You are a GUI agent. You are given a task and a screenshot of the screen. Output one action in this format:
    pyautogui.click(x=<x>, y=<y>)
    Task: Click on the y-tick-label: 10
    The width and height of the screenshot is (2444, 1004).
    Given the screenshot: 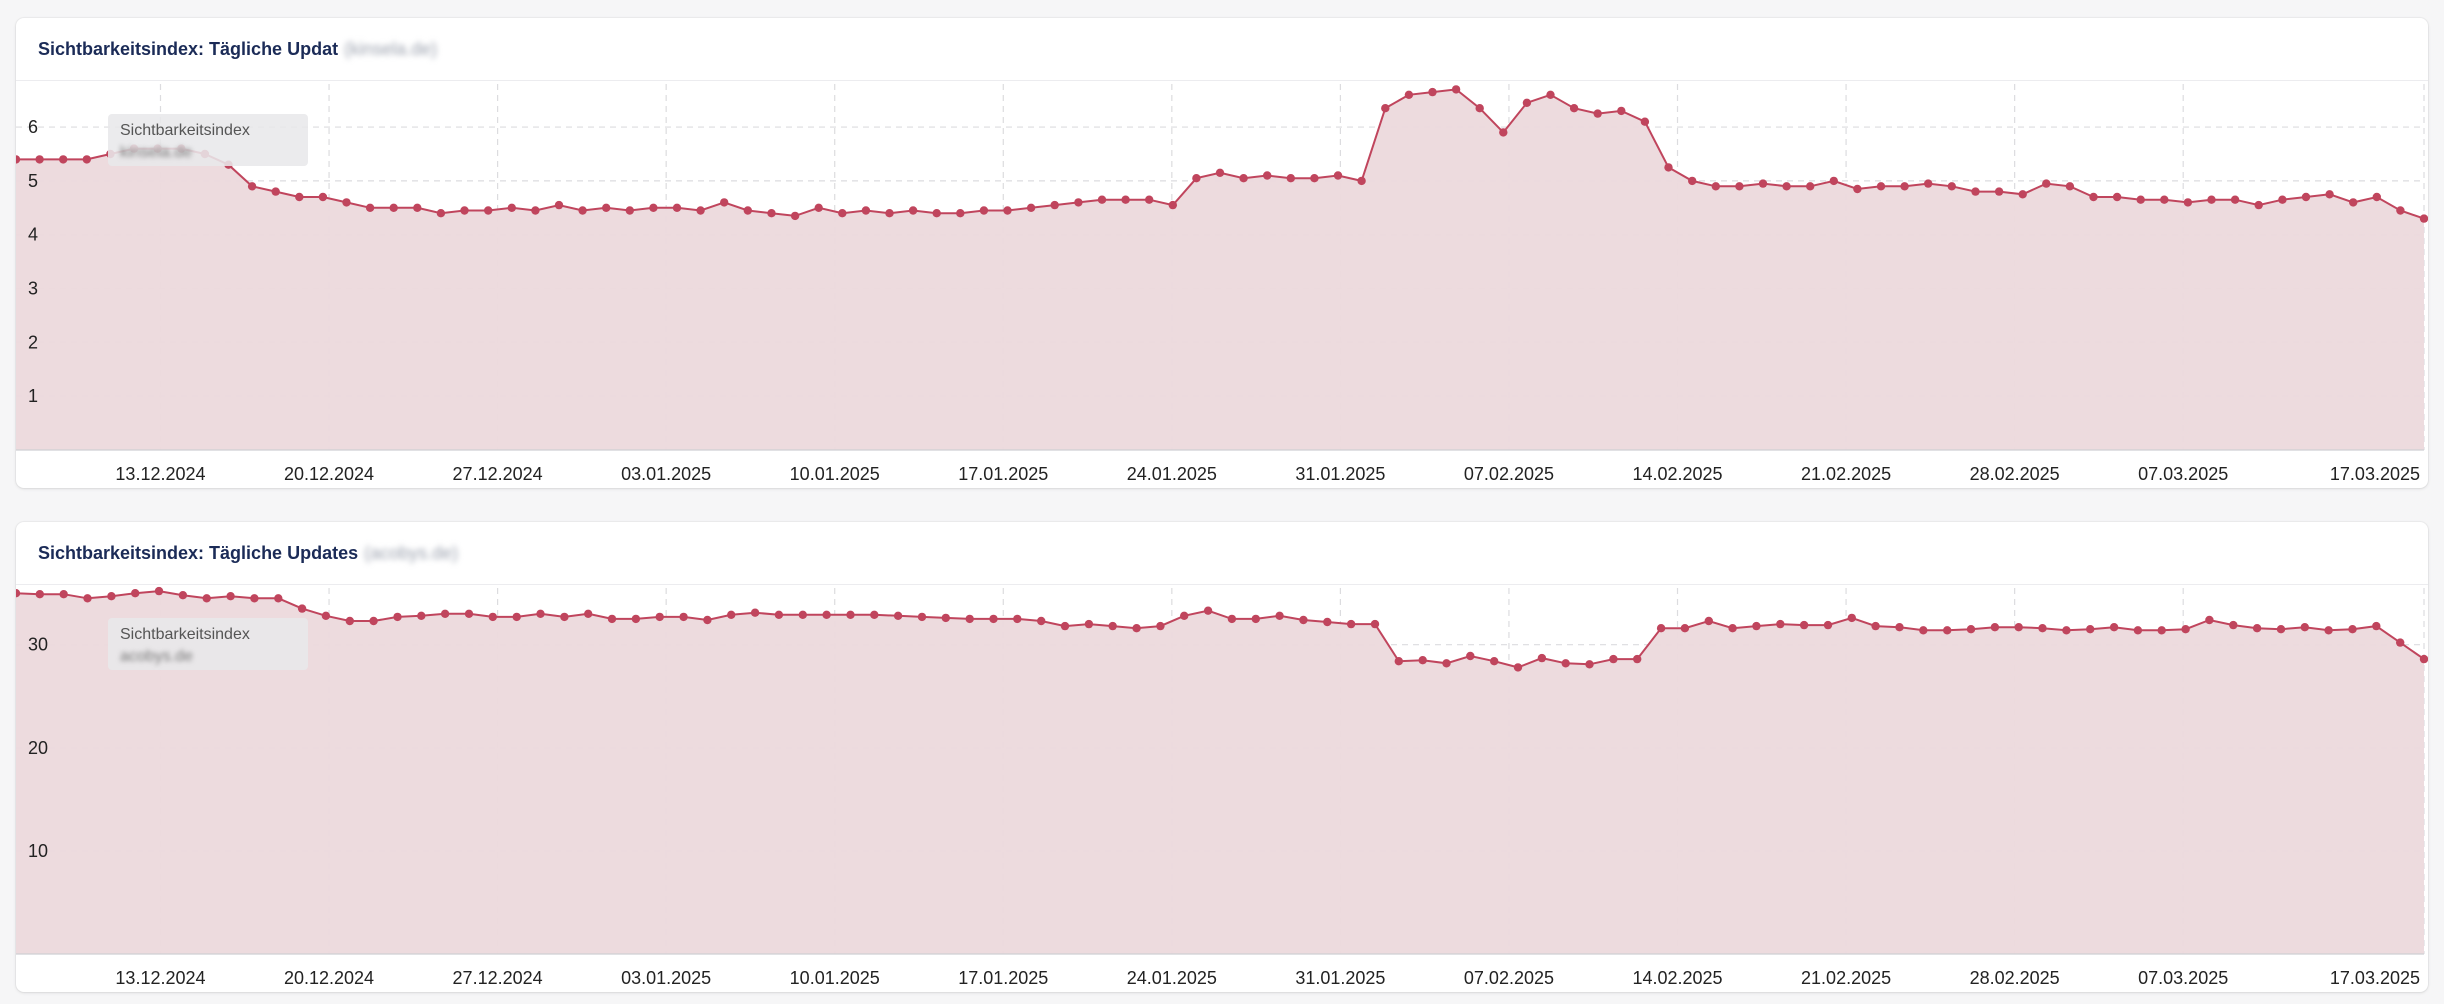 What is the action you would take?
    pyautogui.click(x=38, y=851)
    